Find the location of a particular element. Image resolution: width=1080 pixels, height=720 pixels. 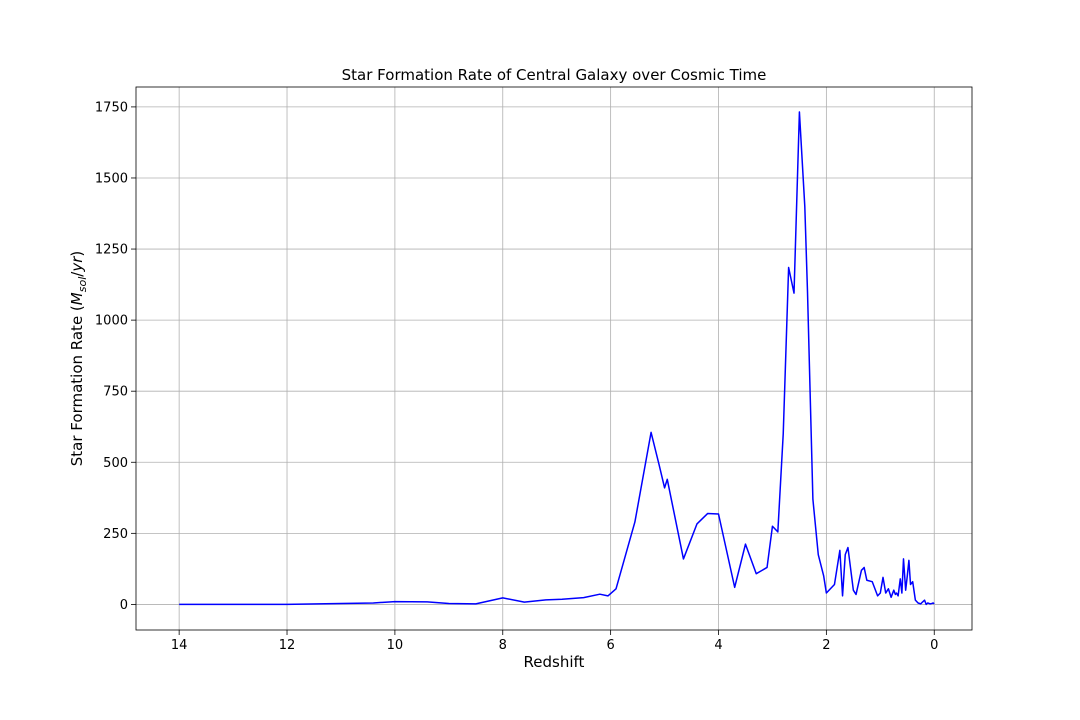

x-tick-label: 10 is located at coordinates (395, 645).